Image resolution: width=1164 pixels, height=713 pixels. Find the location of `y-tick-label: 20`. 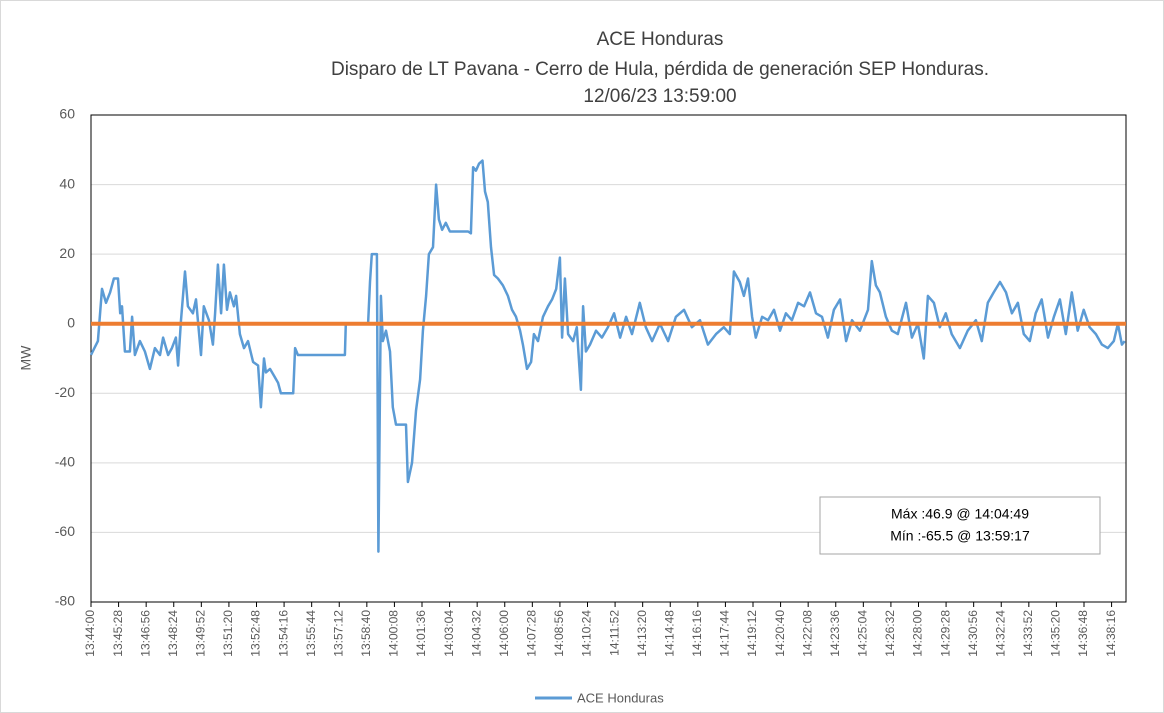

y-tick-label: 20 is located at coordinates (67, 253).